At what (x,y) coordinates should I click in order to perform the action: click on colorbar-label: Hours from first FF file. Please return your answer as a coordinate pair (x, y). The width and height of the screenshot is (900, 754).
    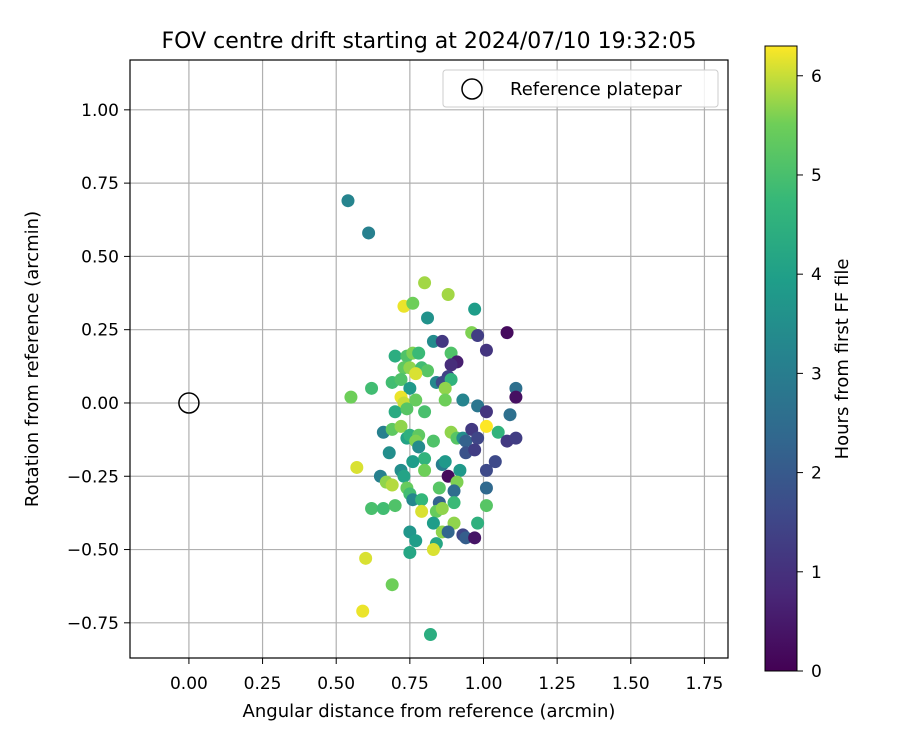
    Looking at the image, I should click on (842, 359).